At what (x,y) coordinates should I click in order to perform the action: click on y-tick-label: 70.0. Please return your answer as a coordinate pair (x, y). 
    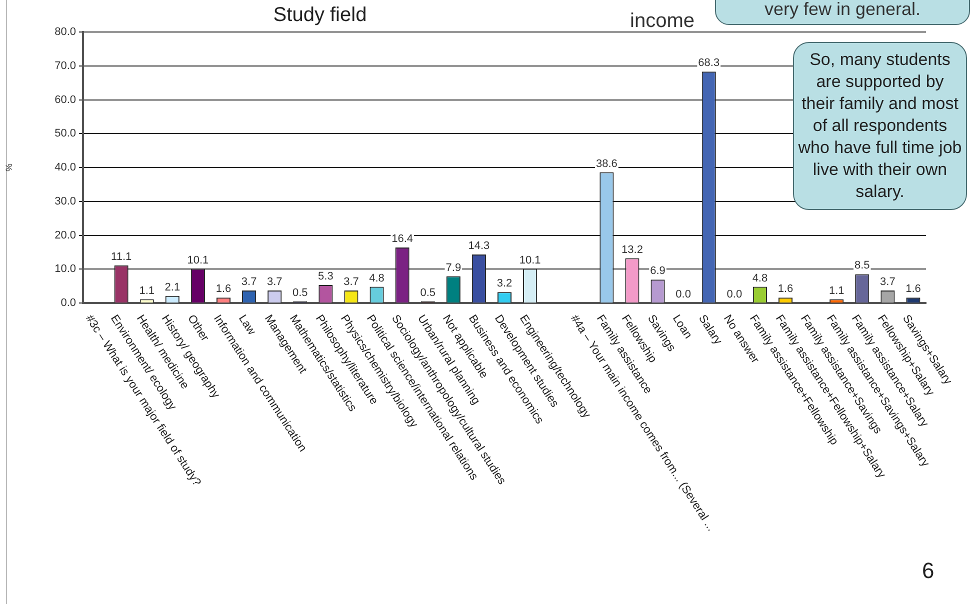
    Looking at the image, I should click on (65, 66).